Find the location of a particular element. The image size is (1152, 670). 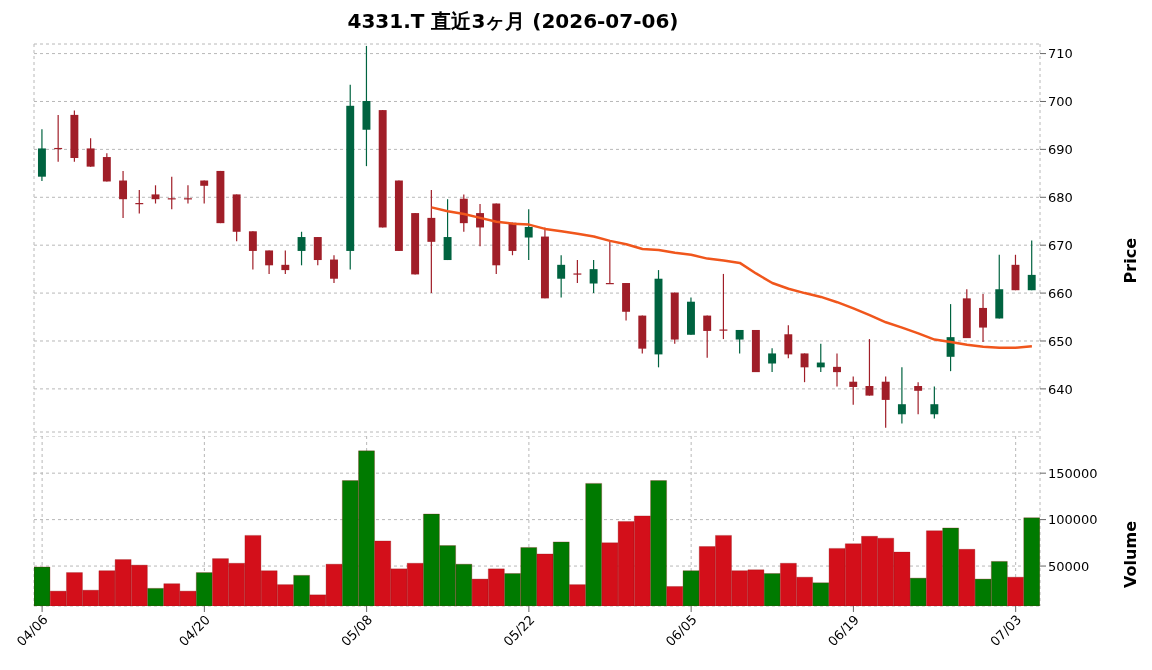

y-tick-label: 100000 is located at coordinates (1073, 520).